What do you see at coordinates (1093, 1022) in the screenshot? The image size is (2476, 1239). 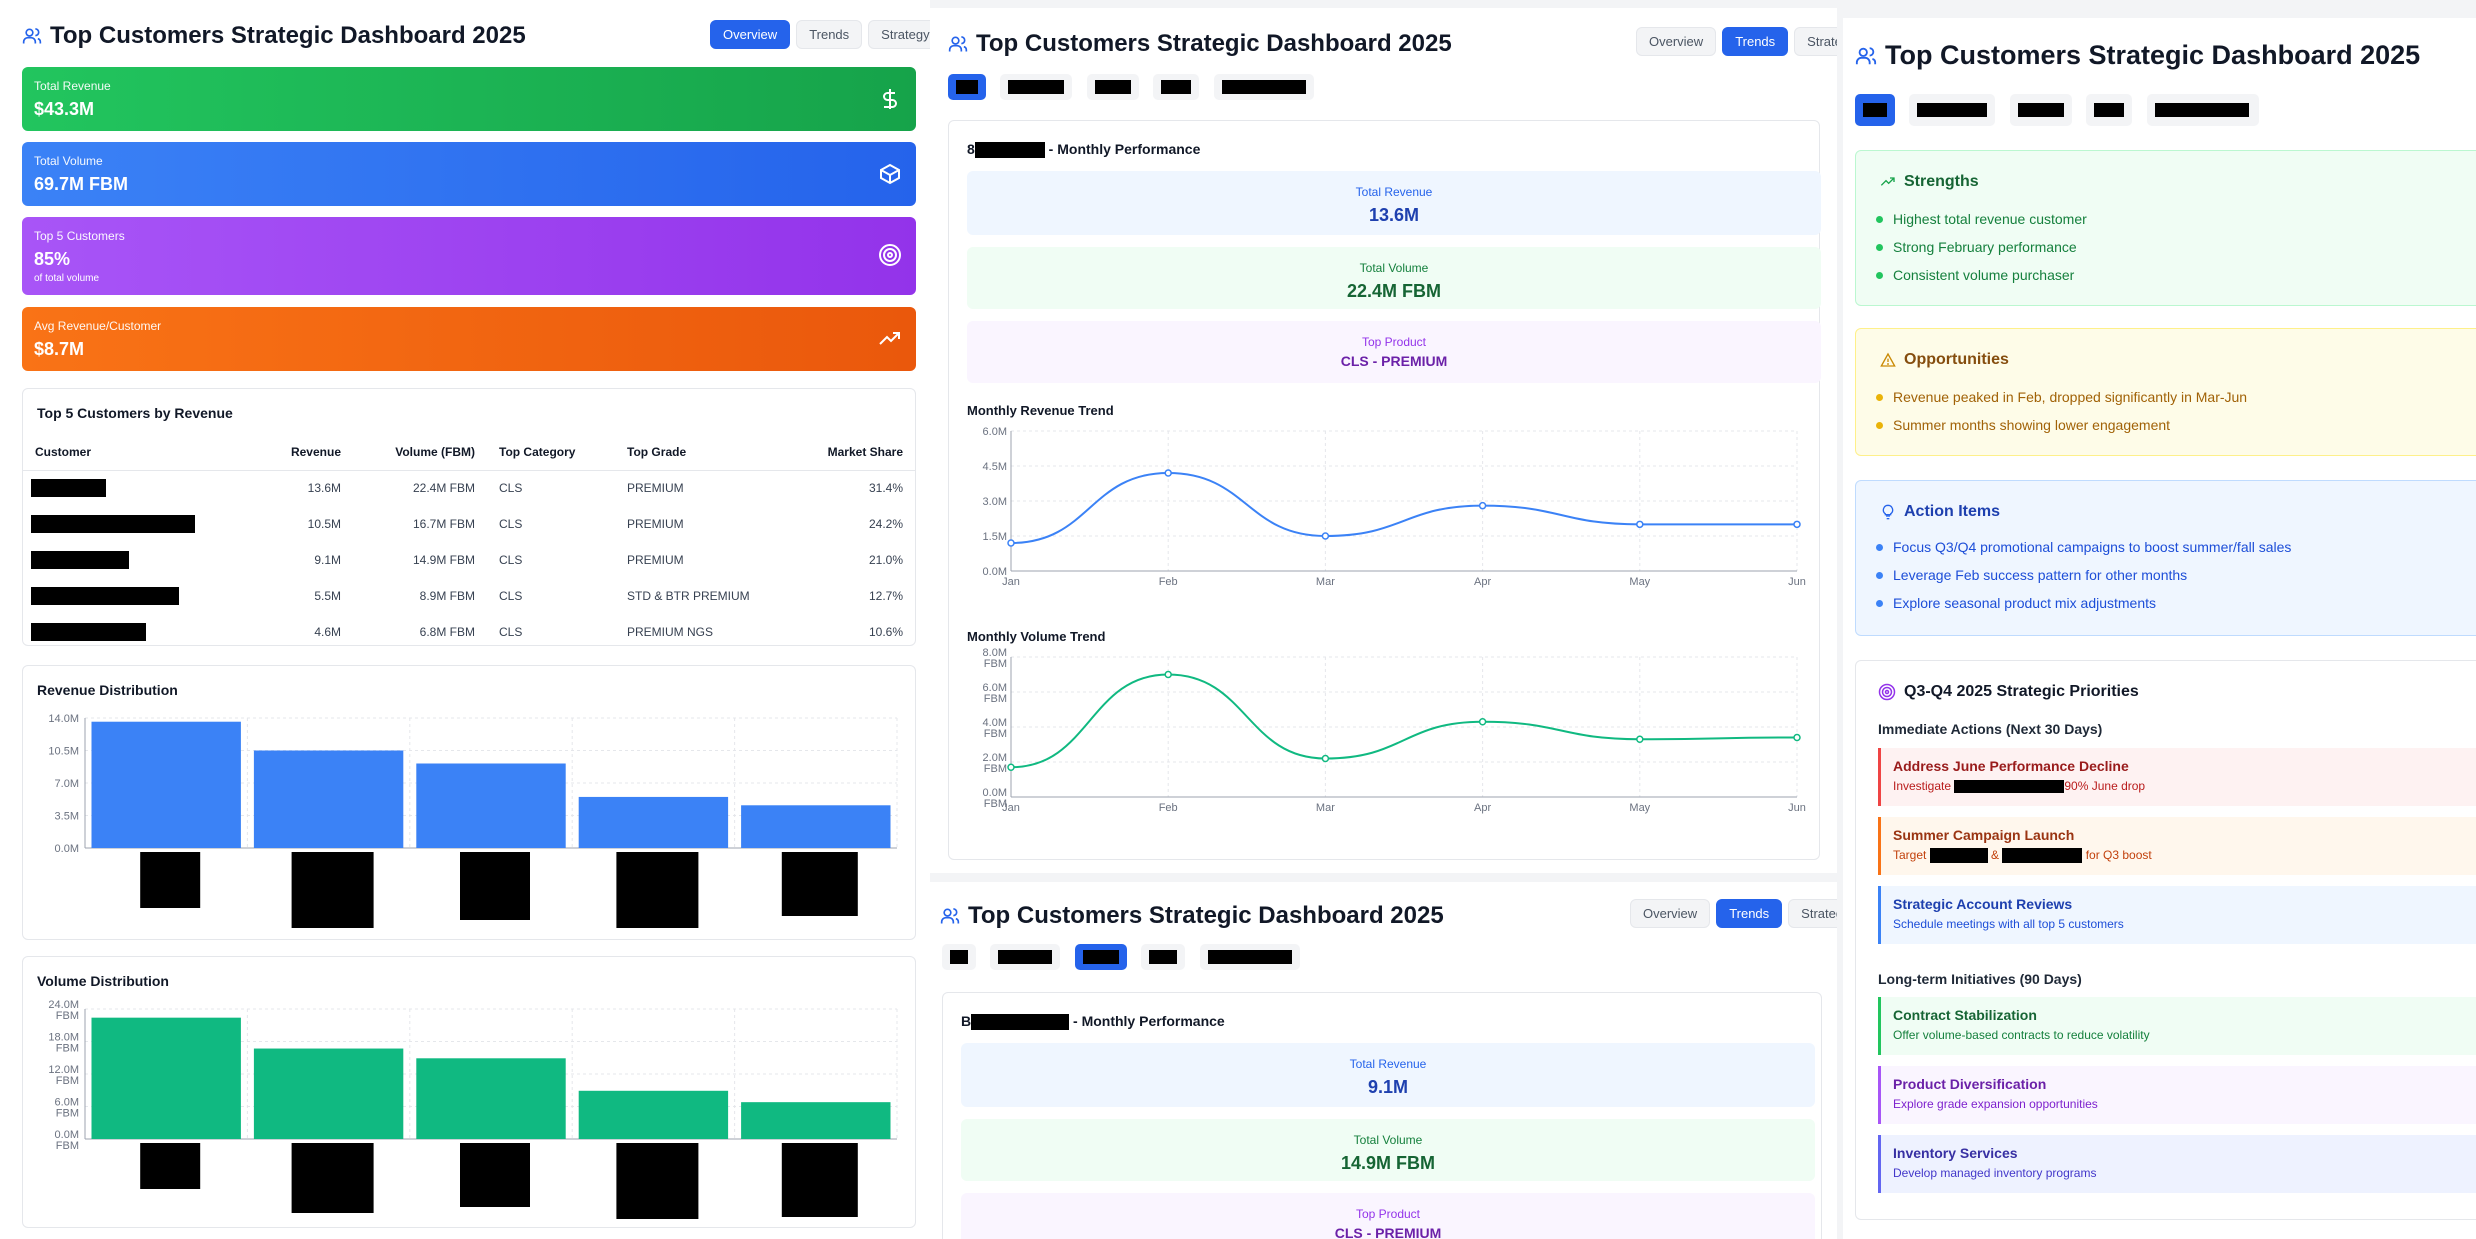 I see `monthly-performance-heading: B - Monthly Performance` at bounding box center [1093, 1022].